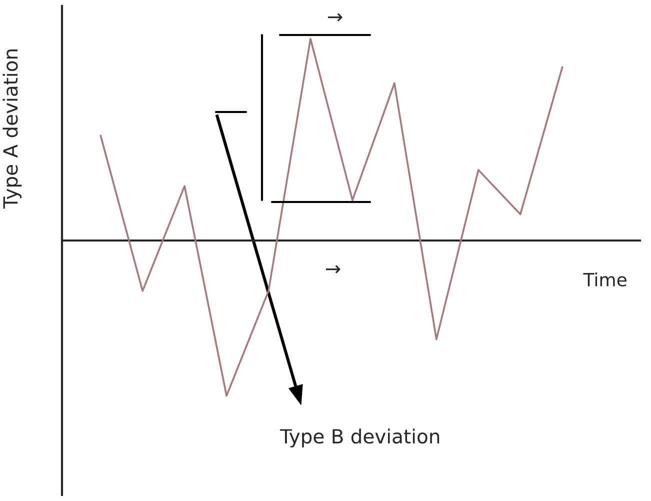 This screenshot has height=501, width=651. Describe the element at coordinates (333, 269) in the screenshot. I see `annotation: →` at that location.